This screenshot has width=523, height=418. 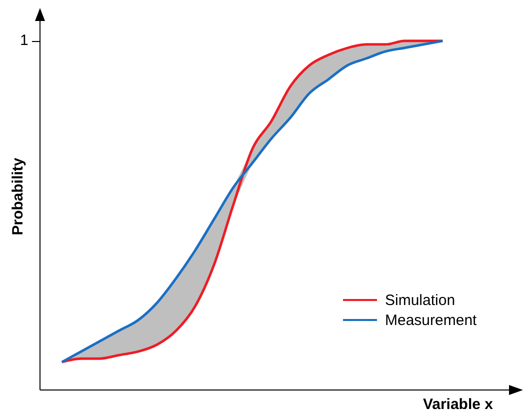 What do you see at coordinates (18, 197) in the screenshot?
I see `y-axis-title: Probability` at bounding box center [18, 197].